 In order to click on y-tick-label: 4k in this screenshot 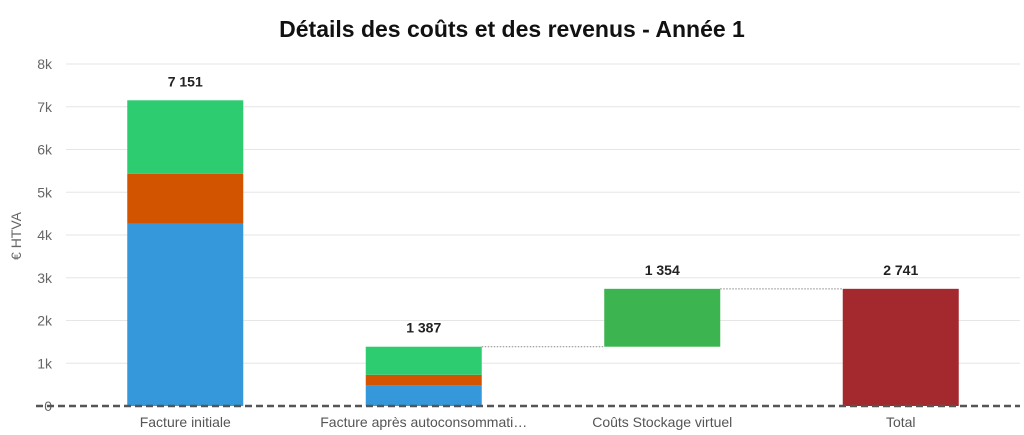, I will do `click(45, 235)`.